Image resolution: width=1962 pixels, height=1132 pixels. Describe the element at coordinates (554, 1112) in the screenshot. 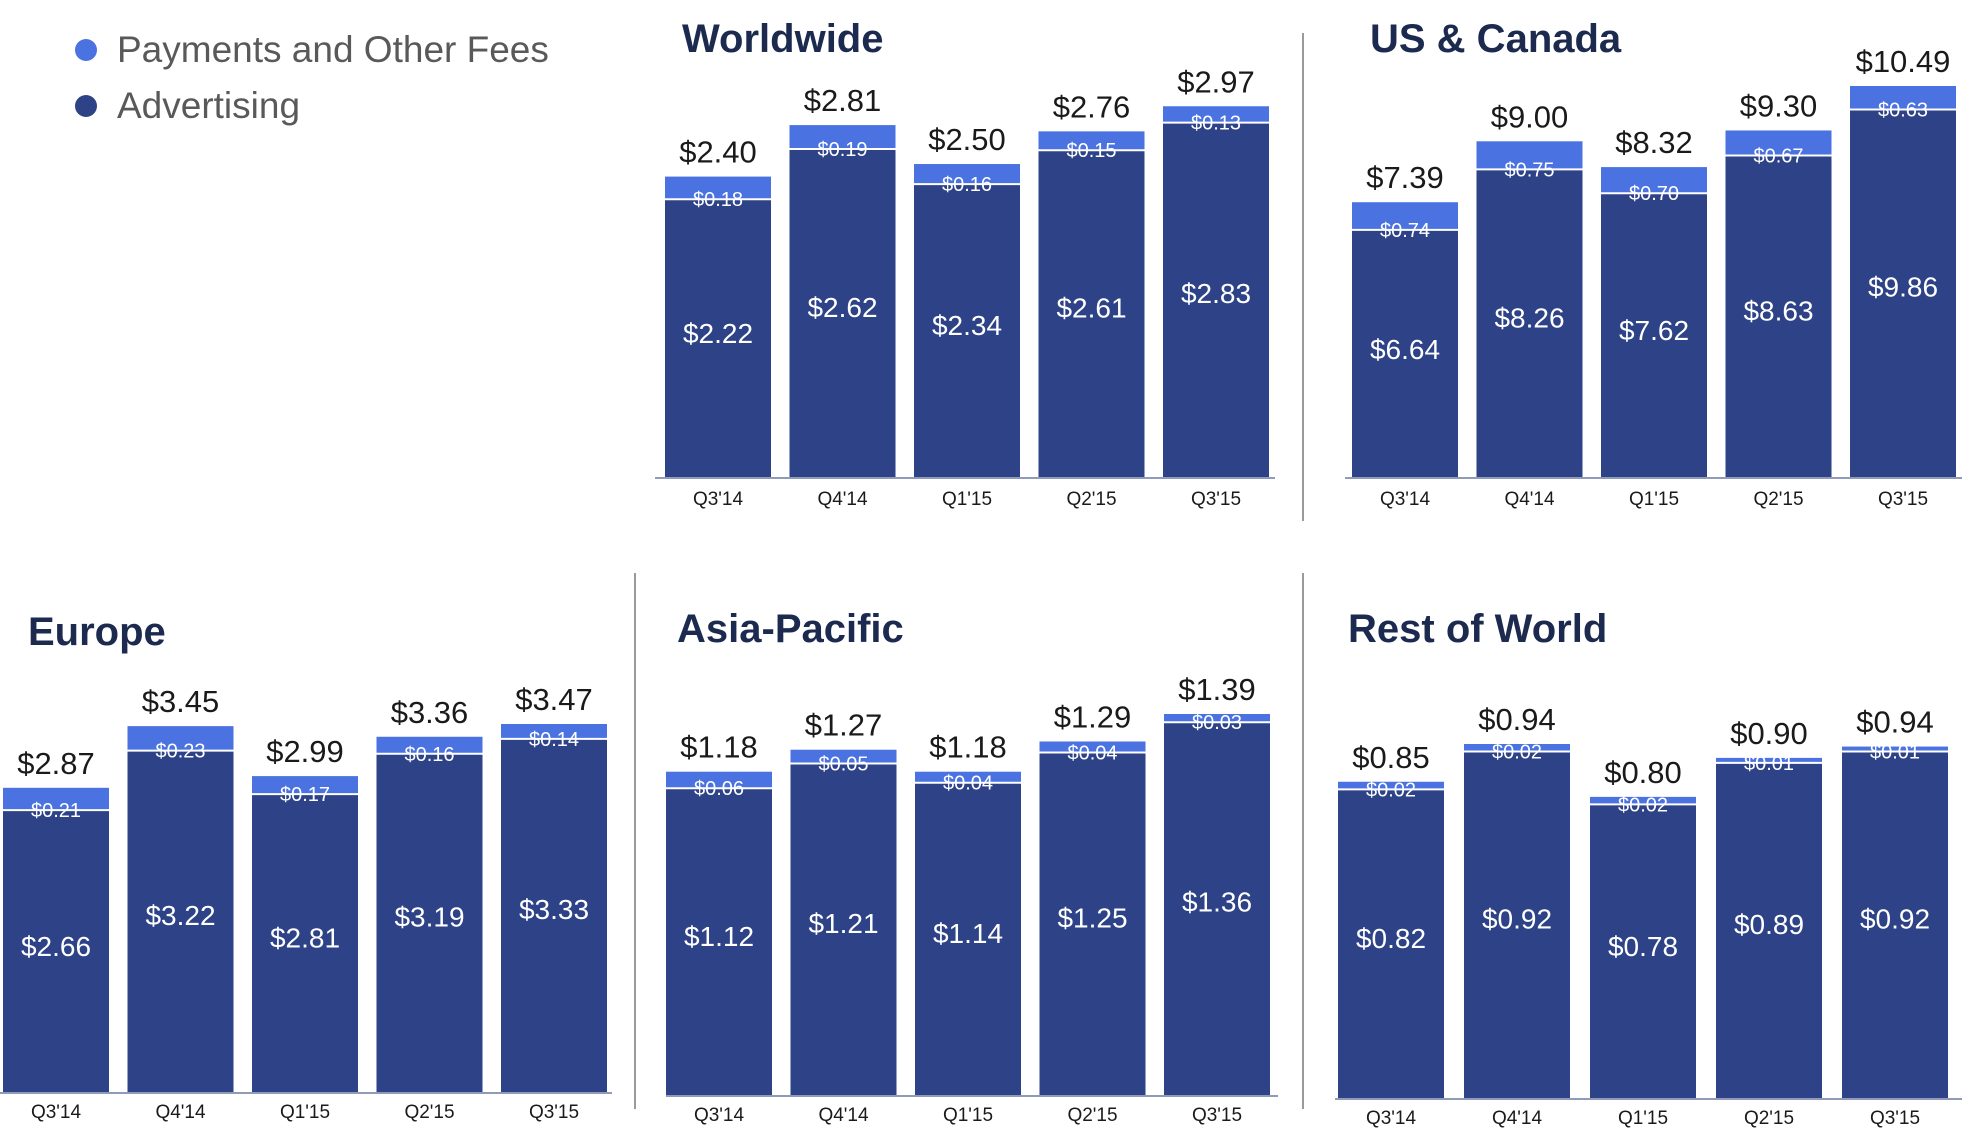

I see `europe-tick-label: Q3'15` at that location.